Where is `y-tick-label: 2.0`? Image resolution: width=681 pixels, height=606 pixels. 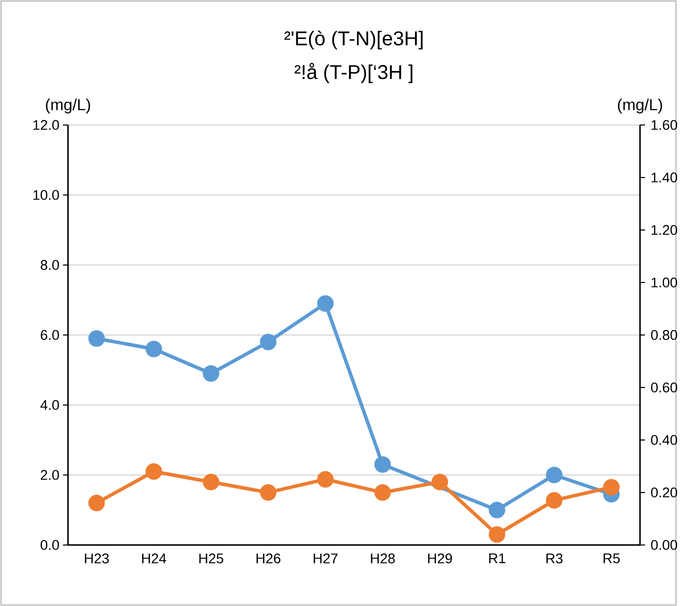
y-tick-label: 2.0 is located at coordinates (49, 475).